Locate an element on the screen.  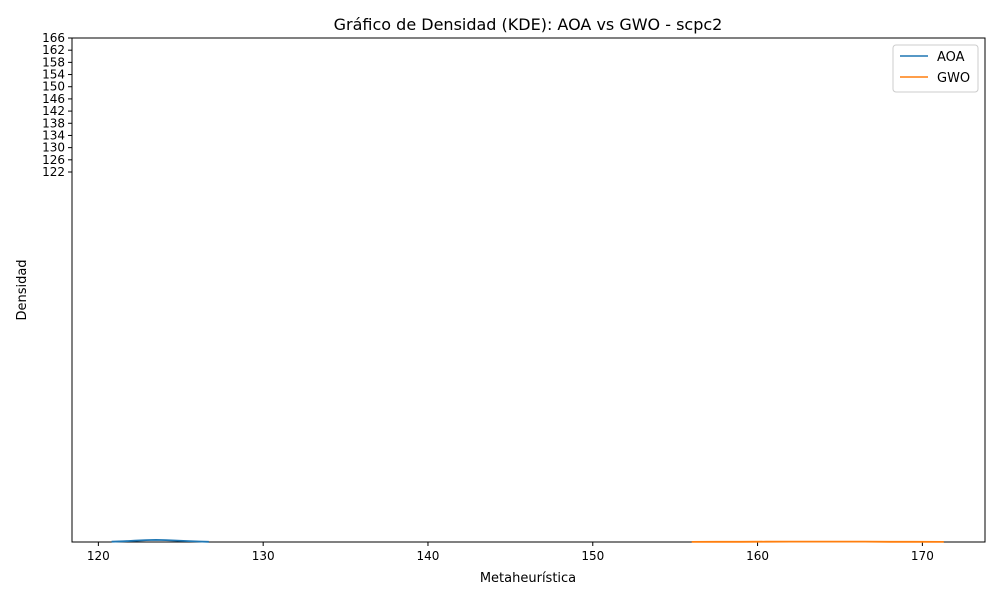
legend-label-gwo: GWO is located at coordinates (953, 78).